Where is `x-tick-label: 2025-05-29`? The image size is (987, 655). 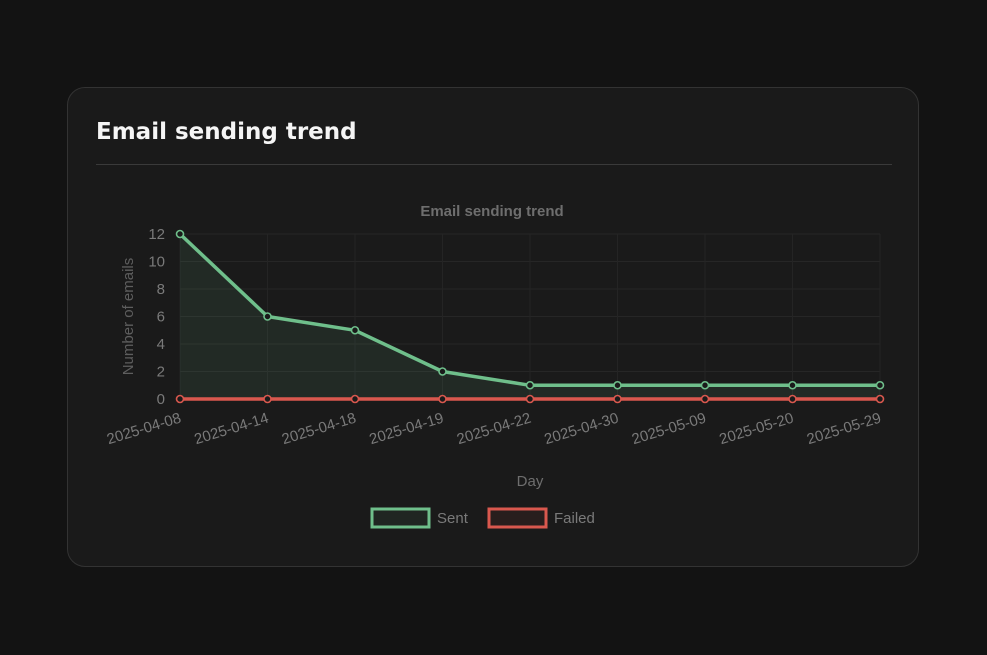 x-tick-label: 2025-05-29 is located at coordinates (844, 429).